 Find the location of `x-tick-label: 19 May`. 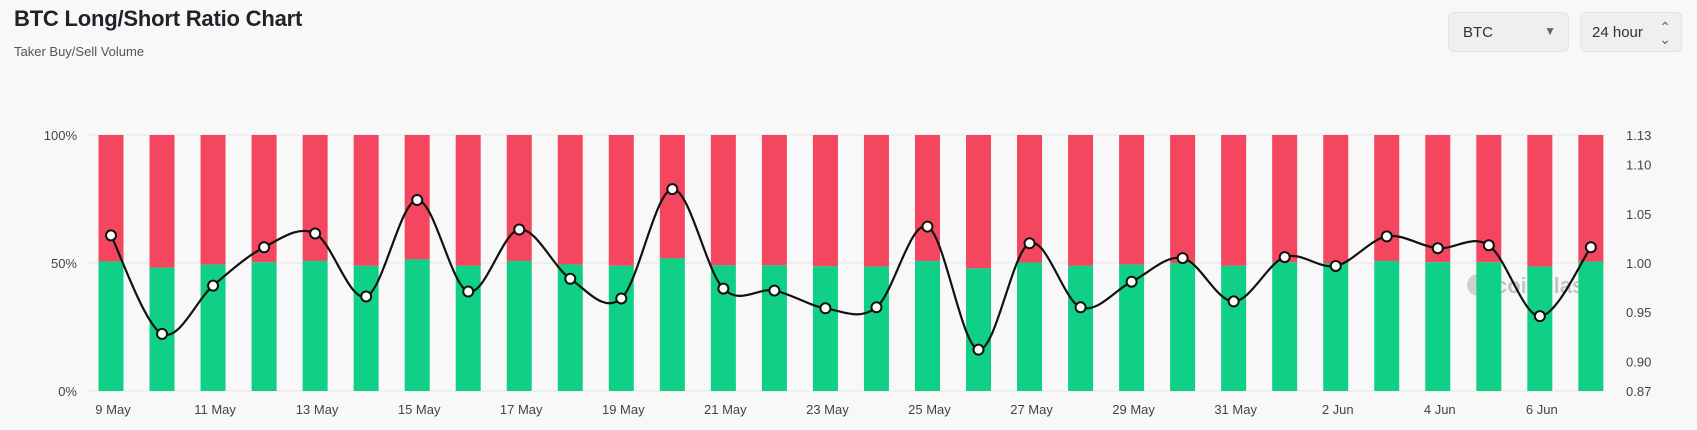

x-tick-label: 19 May is located at coordinates (623, 409).